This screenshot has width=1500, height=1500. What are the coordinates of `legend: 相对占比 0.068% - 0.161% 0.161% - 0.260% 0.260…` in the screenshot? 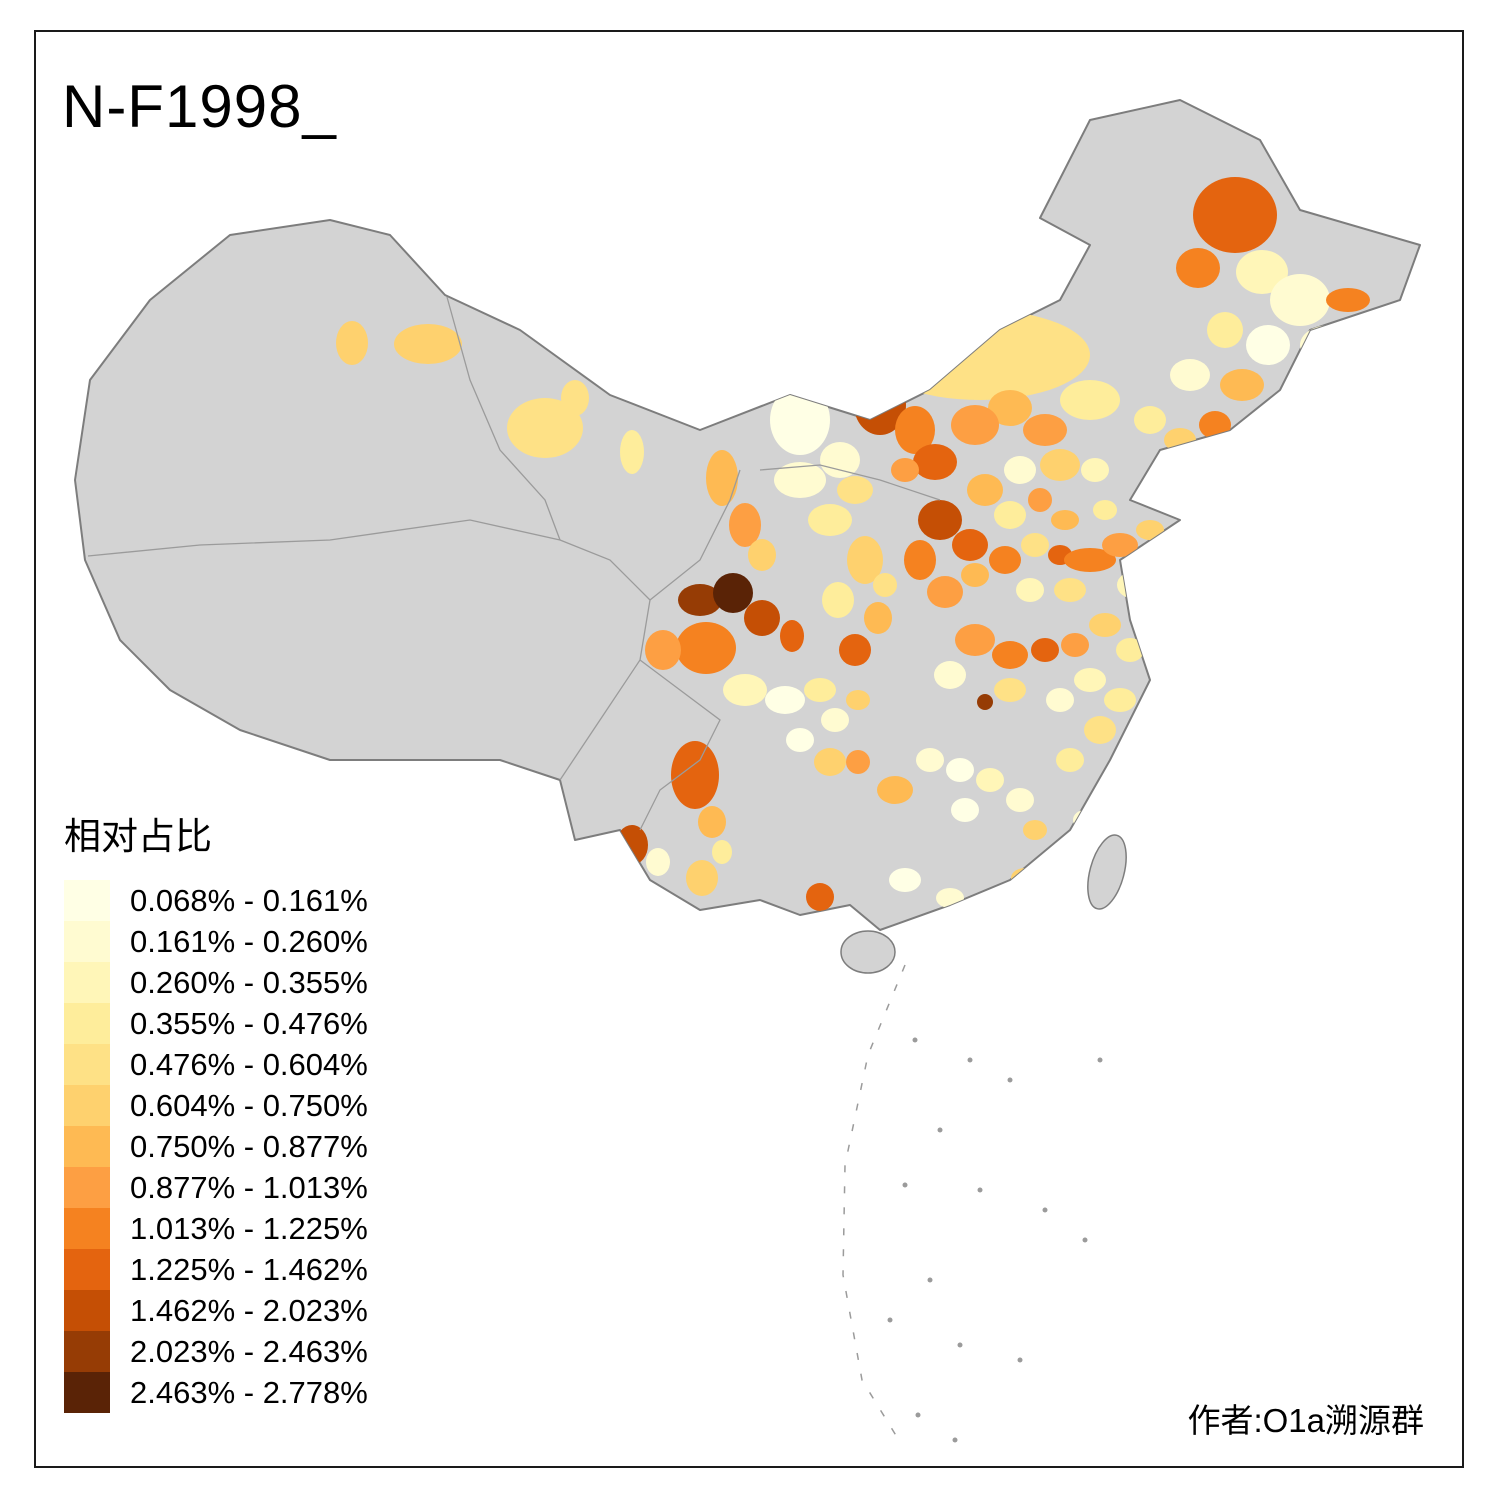 It's located at (216, 1109).